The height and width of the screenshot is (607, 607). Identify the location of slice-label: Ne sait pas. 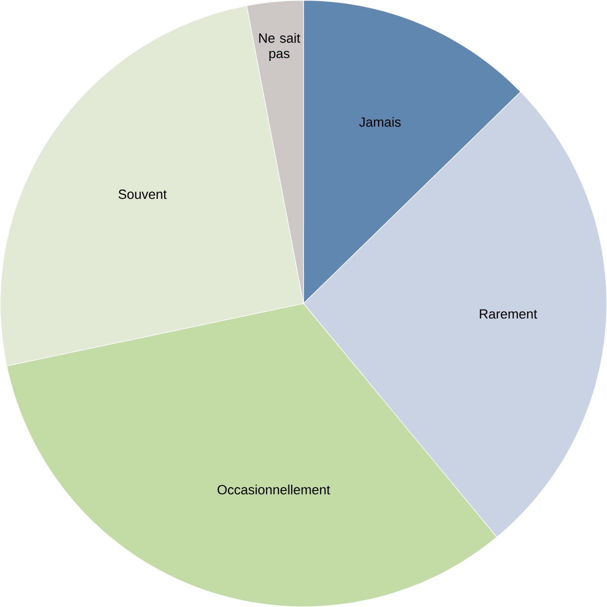
(279, 47).